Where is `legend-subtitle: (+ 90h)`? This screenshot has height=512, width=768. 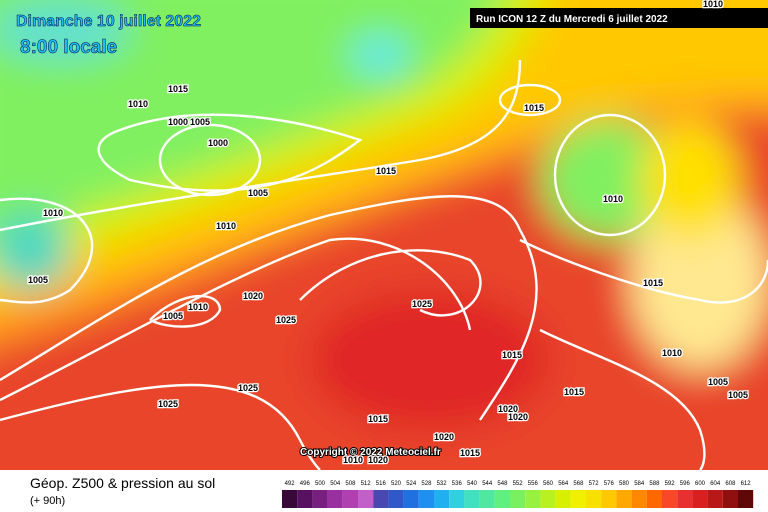
legend-subtitle: (+ 90h) is located at coordinates (47, 501).